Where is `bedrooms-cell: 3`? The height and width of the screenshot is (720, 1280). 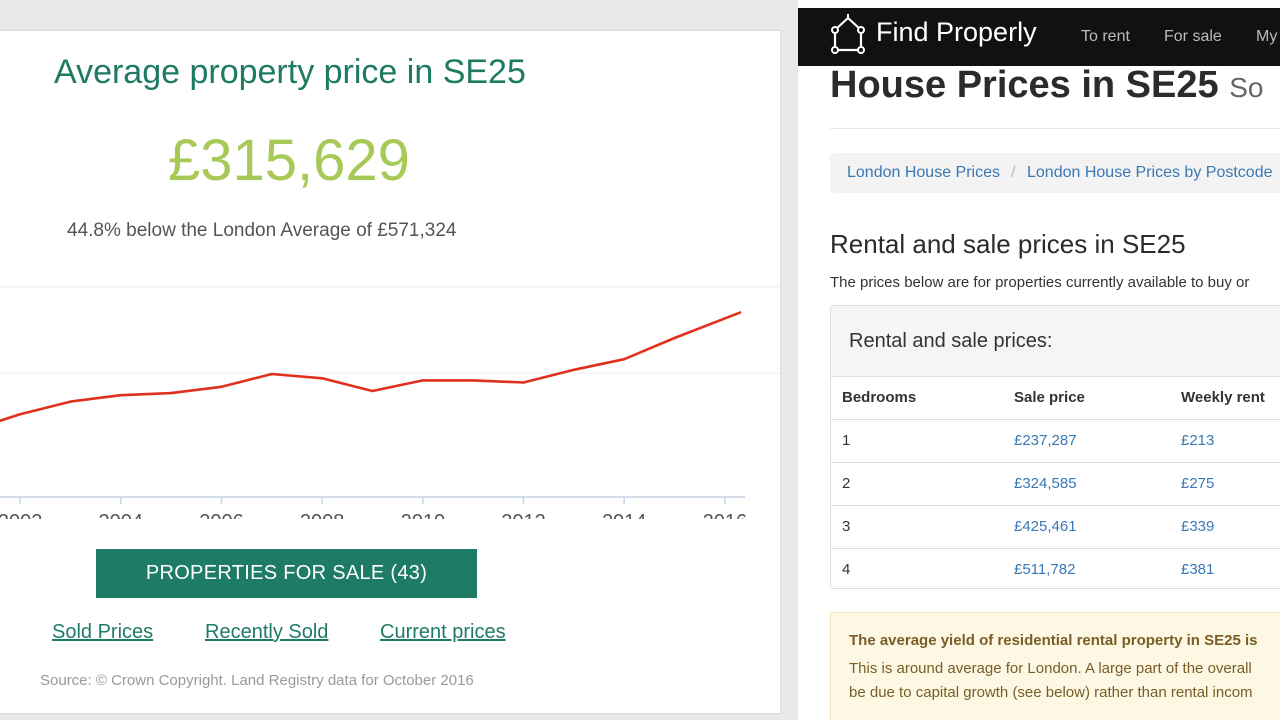 bedrooms-cell: 3 is located at coordinates (846, 526).